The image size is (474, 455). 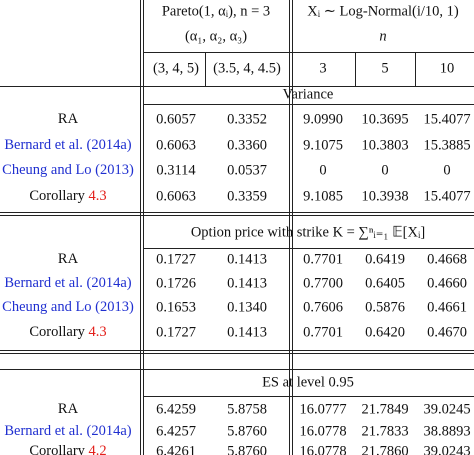 I want to click on section-title: ES at level 0.95, so click(x=308, y=382).